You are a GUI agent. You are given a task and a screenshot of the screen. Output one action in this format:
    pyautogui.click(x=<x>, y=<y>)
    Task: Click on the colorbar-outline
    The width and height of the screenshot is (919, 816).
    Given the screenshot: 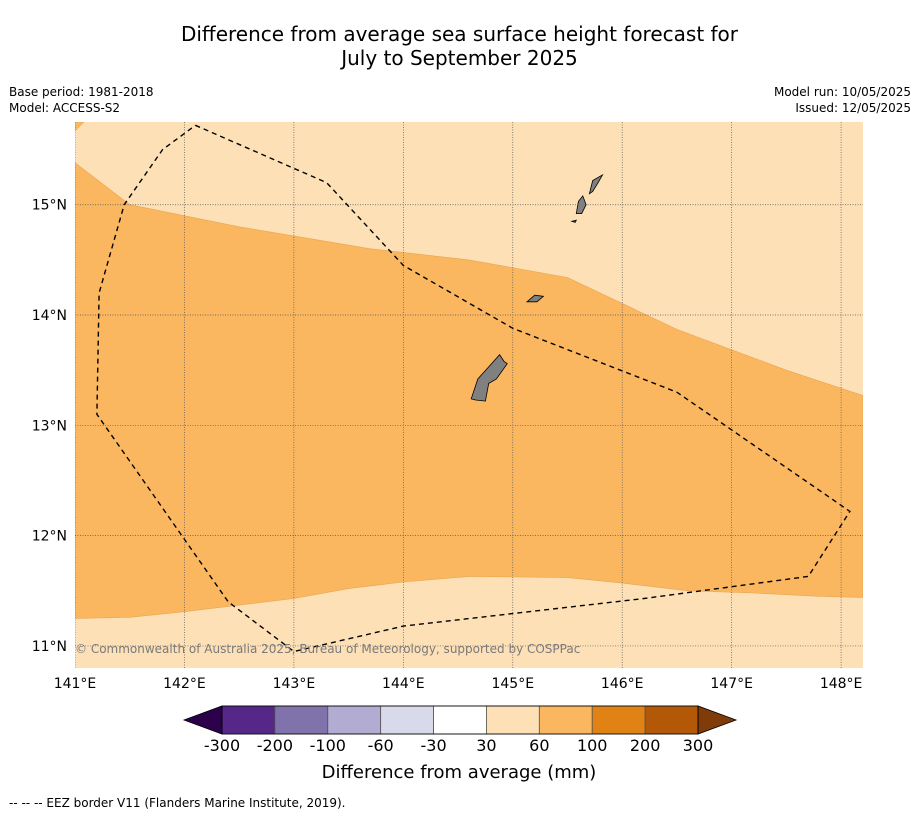 What is the action you would take?
    pyautogui.click(x=460, y=720)
    